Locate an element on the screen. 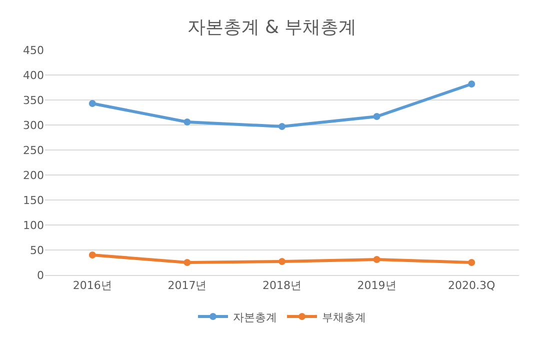 The height and width of the screenshot is (343, 544). y-tick-label: 100 is located at coordinates (33, 225).